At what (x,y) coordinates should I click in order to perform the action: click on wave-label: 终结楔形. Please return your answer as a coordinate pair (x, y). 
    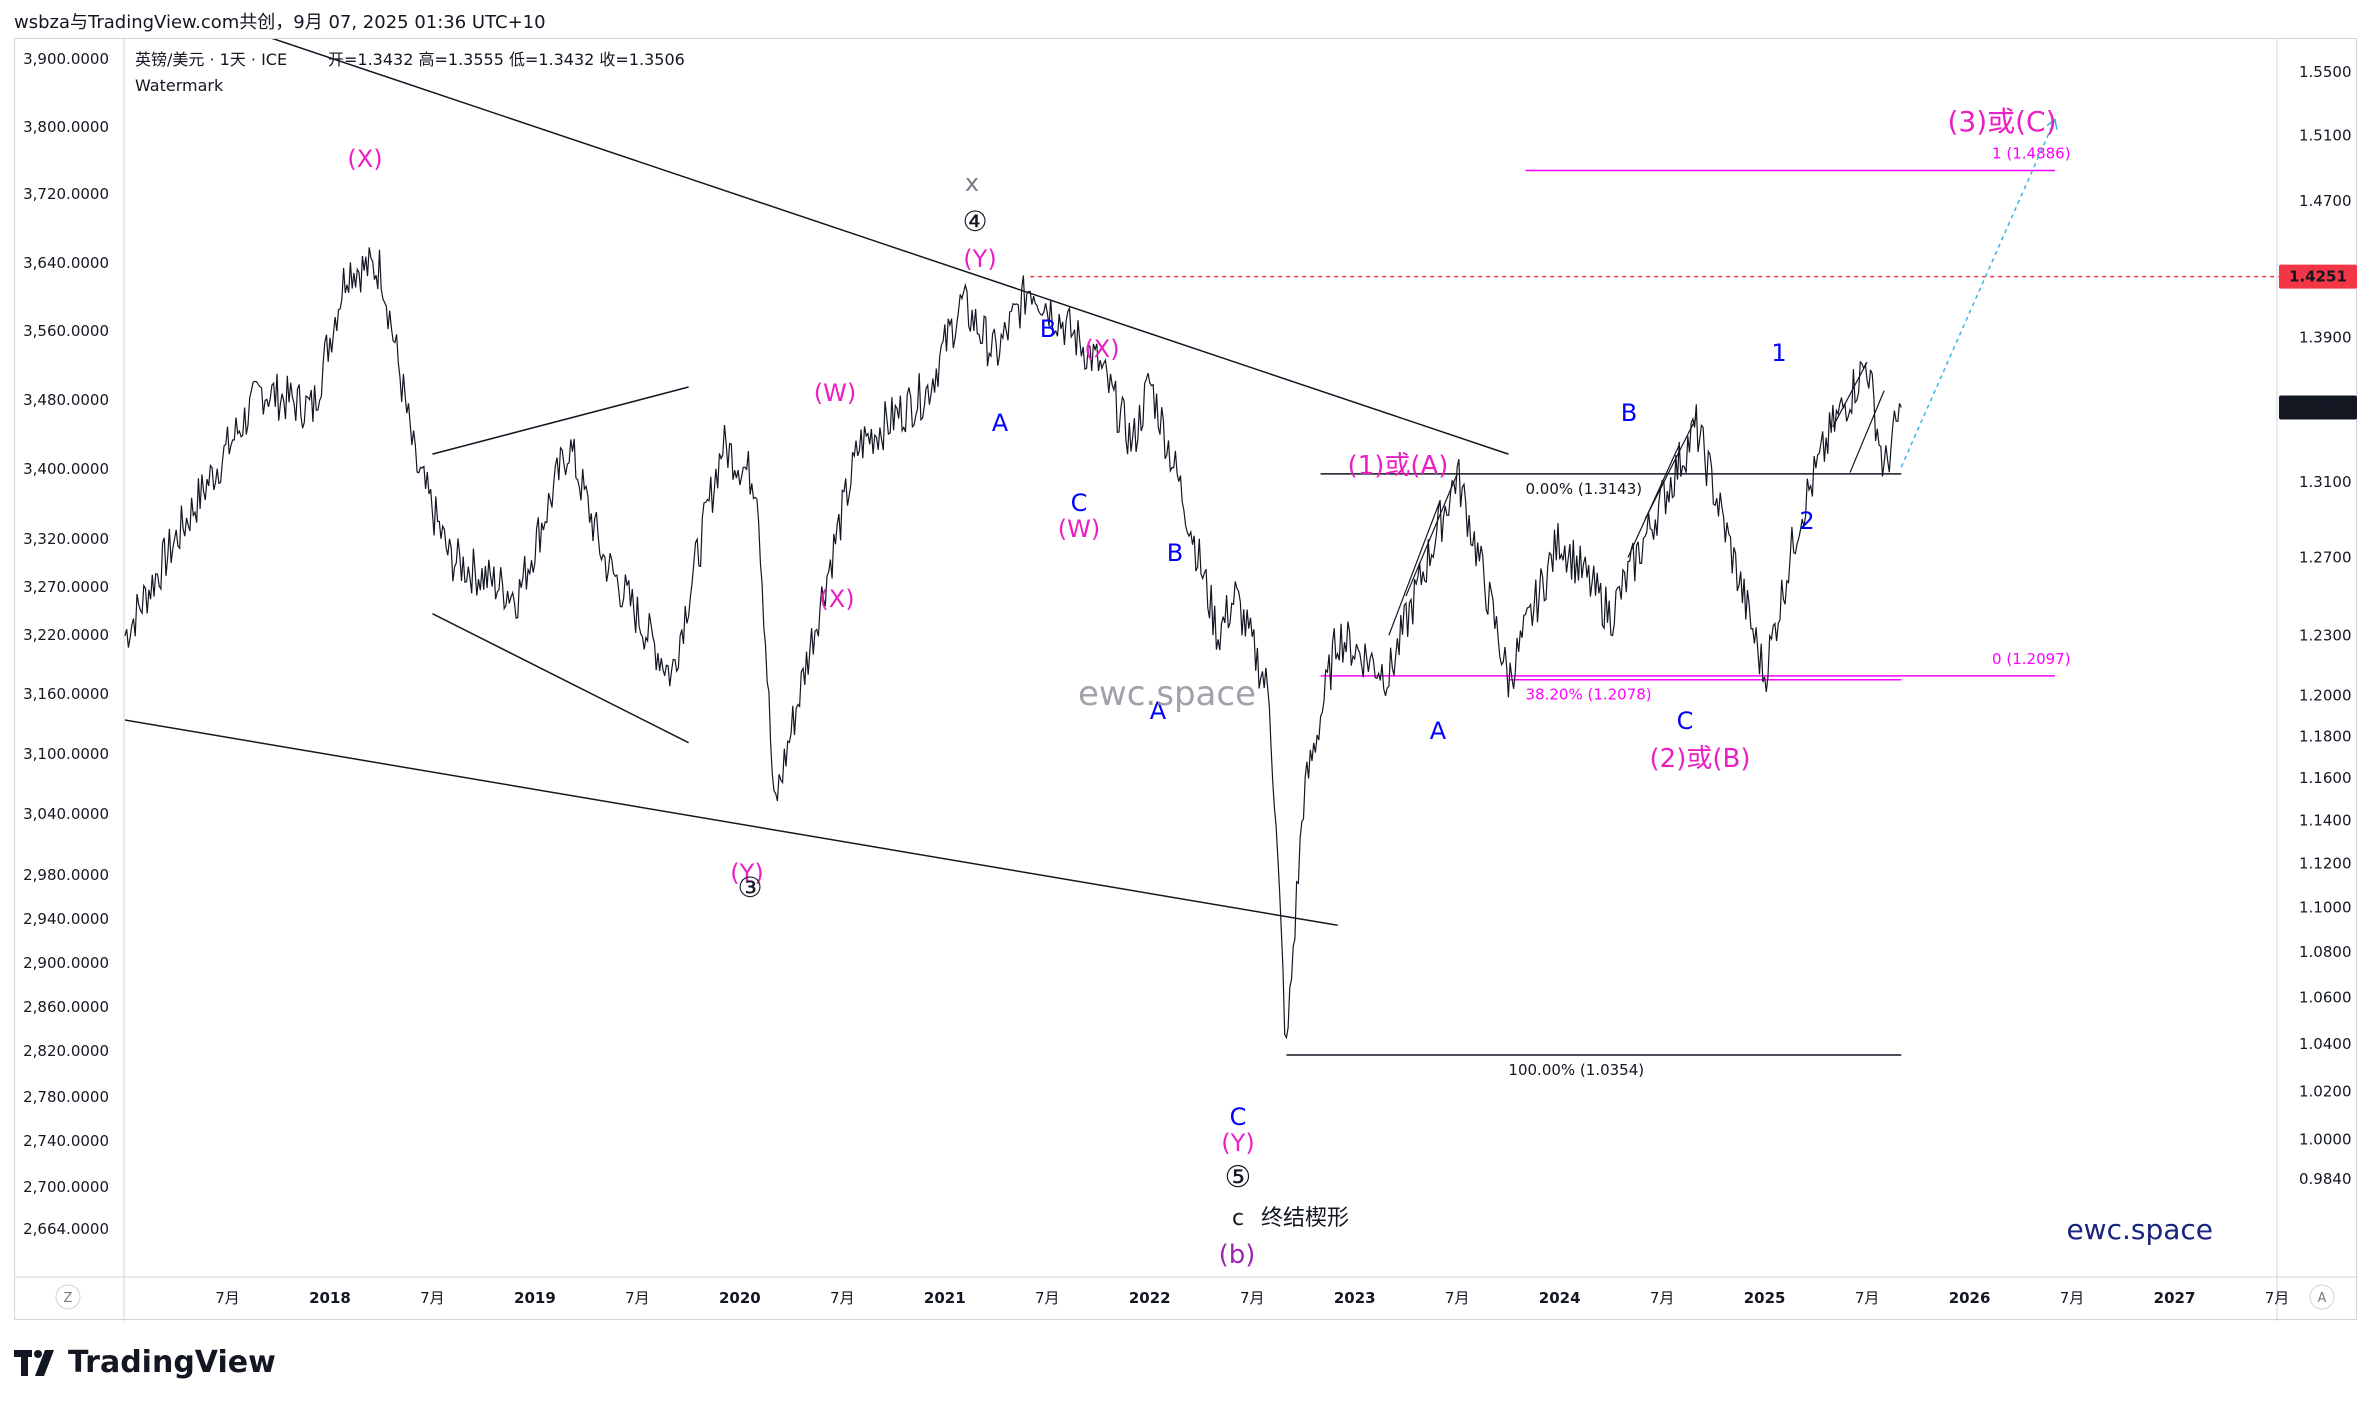
    Looking at the image, I should click on (1305, 1218).